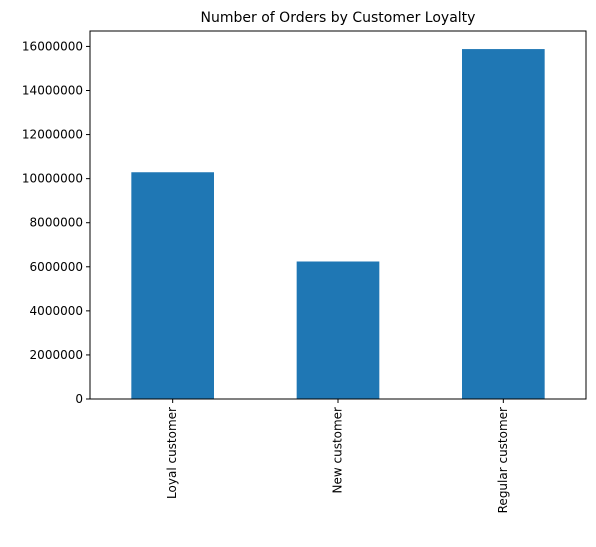  I want to click on y-tick-label: 0, so click(79, 399).